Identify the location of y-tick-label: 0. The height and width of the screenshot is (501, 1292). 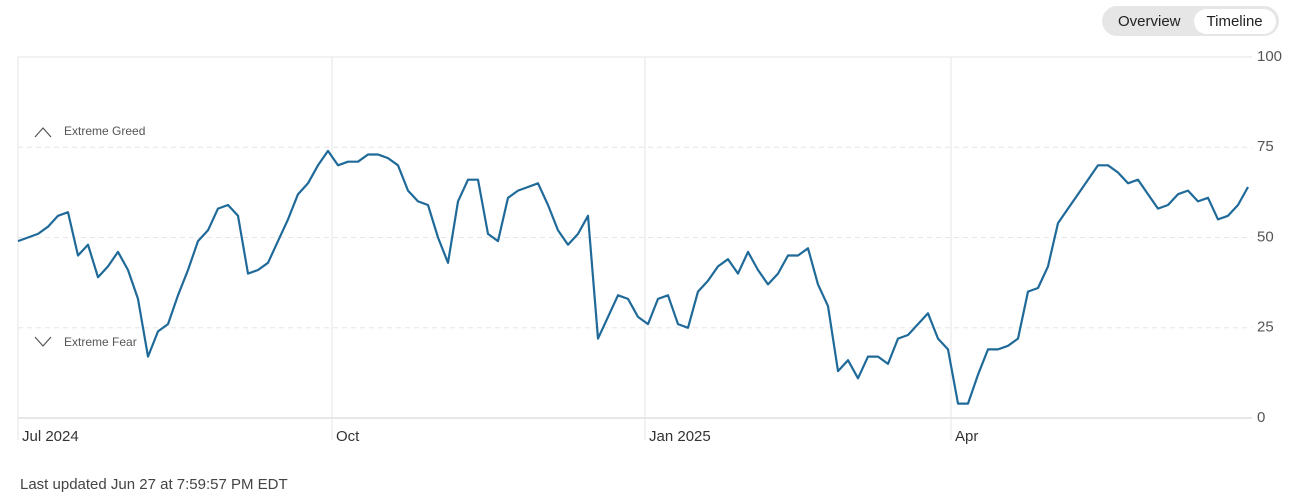
(1261, 417).